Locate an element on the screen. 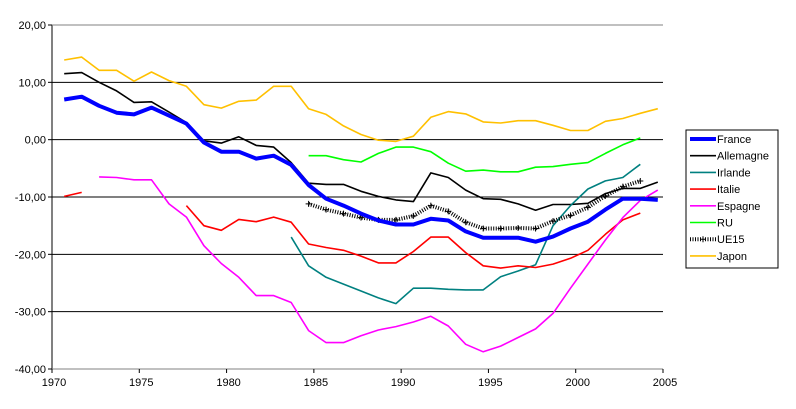 This screenshot has height=409, width=796. y-tick-label: 20,00 is located at coordinates (32, 26).